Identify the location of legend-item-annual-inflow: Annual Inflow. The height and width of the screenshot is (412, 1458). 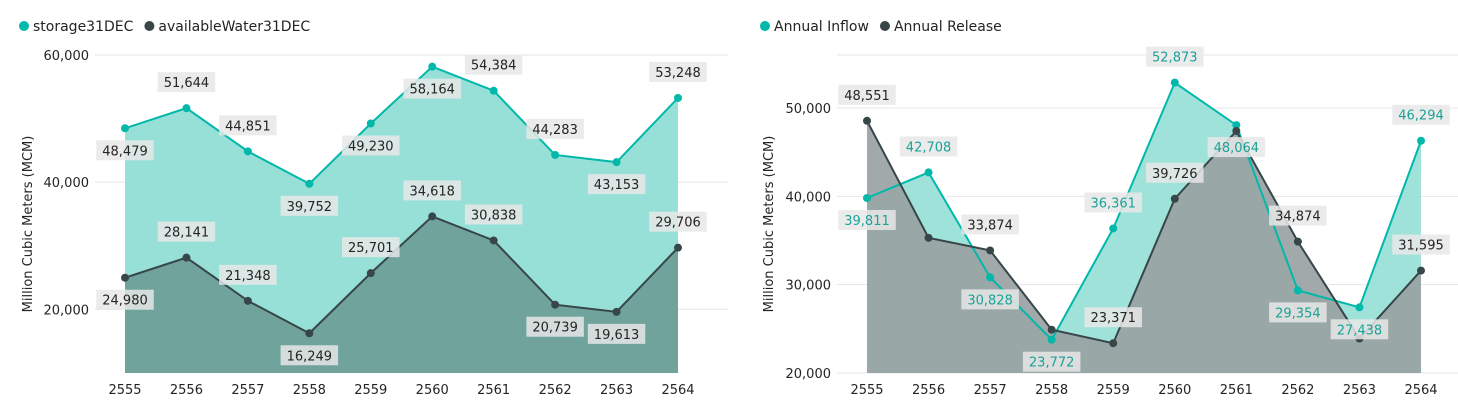
(814, 27).